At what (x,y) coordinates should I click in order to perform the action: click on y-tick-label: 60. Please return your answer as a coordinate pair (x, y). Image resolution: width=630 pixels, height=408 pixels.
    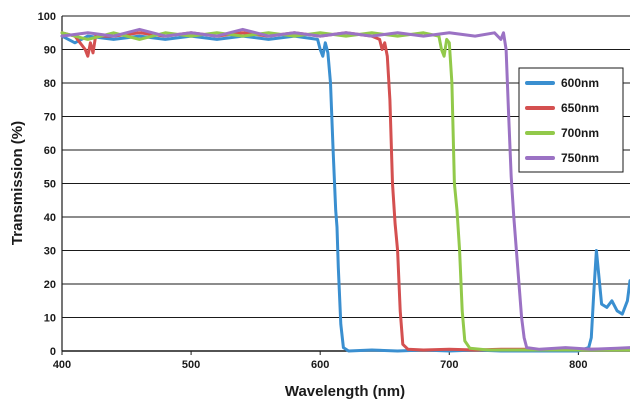
    Looking at the image, I should click on (50, 151).